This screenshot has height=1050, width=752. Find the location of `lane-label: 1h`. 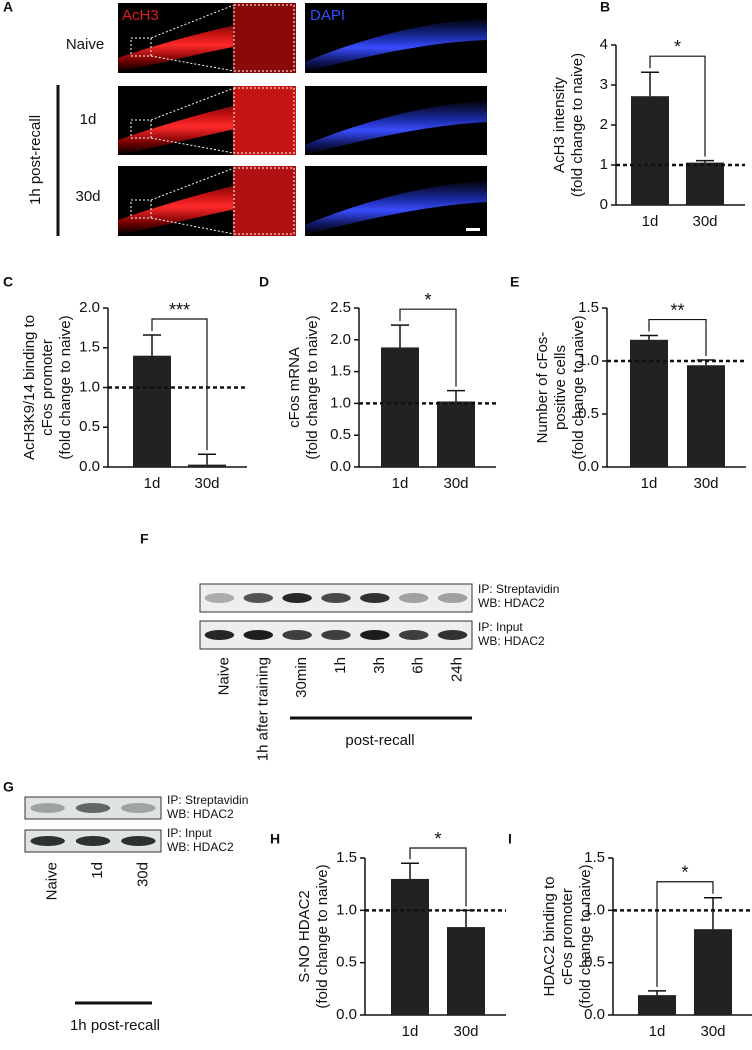

lane-label: 1h is located at coordinates (340, 665).